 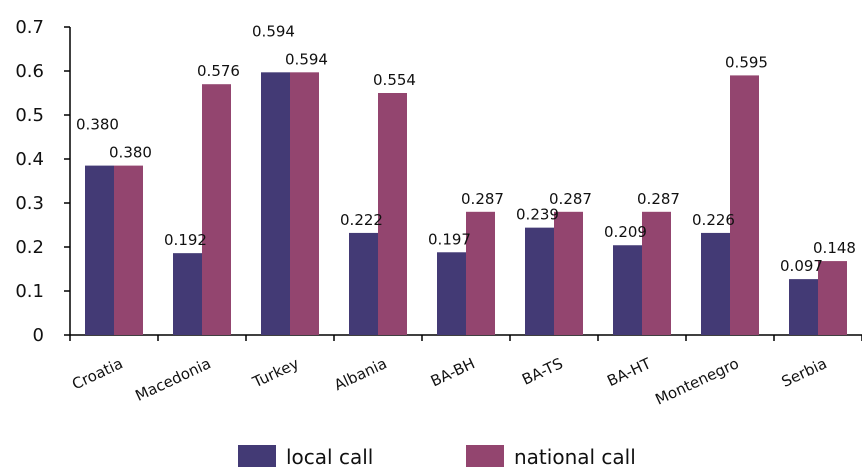 What do you see at coordinates (275, 372) in the screenshot?
I see `x-category-label: Turkey` at bounding box center [275, 372].